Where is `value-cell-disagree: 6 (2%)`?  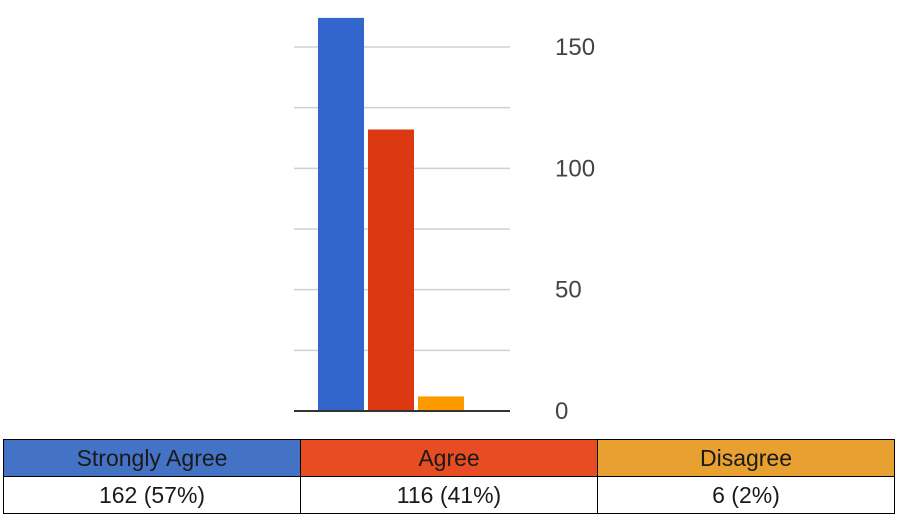
value-cell-disagree: 6 (2%) is located at coordinates (746, 495).